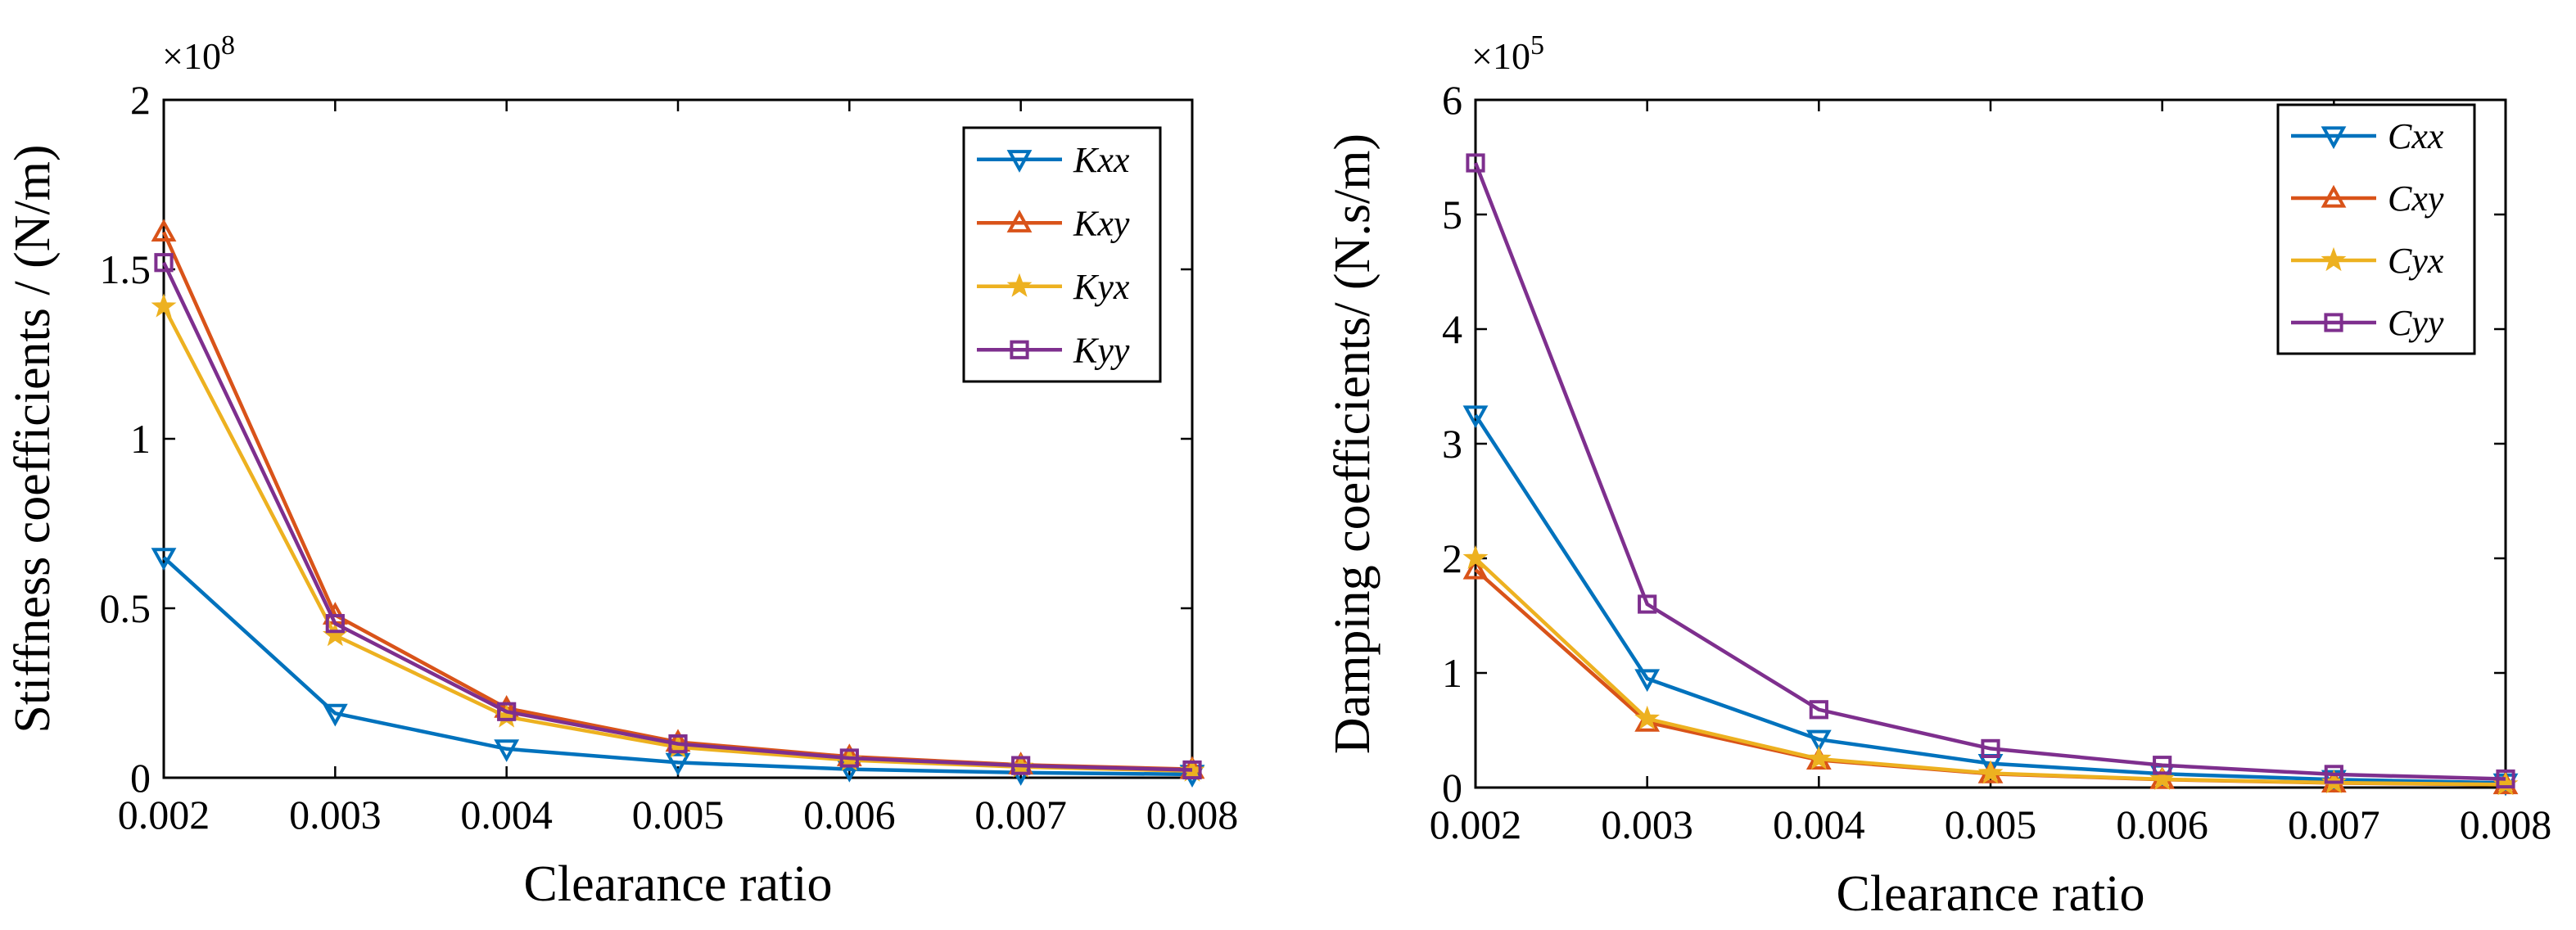  Describe the element at coordinates (125, 608) in the screenshot. I see `y-tick-label: 0.5` at that location.